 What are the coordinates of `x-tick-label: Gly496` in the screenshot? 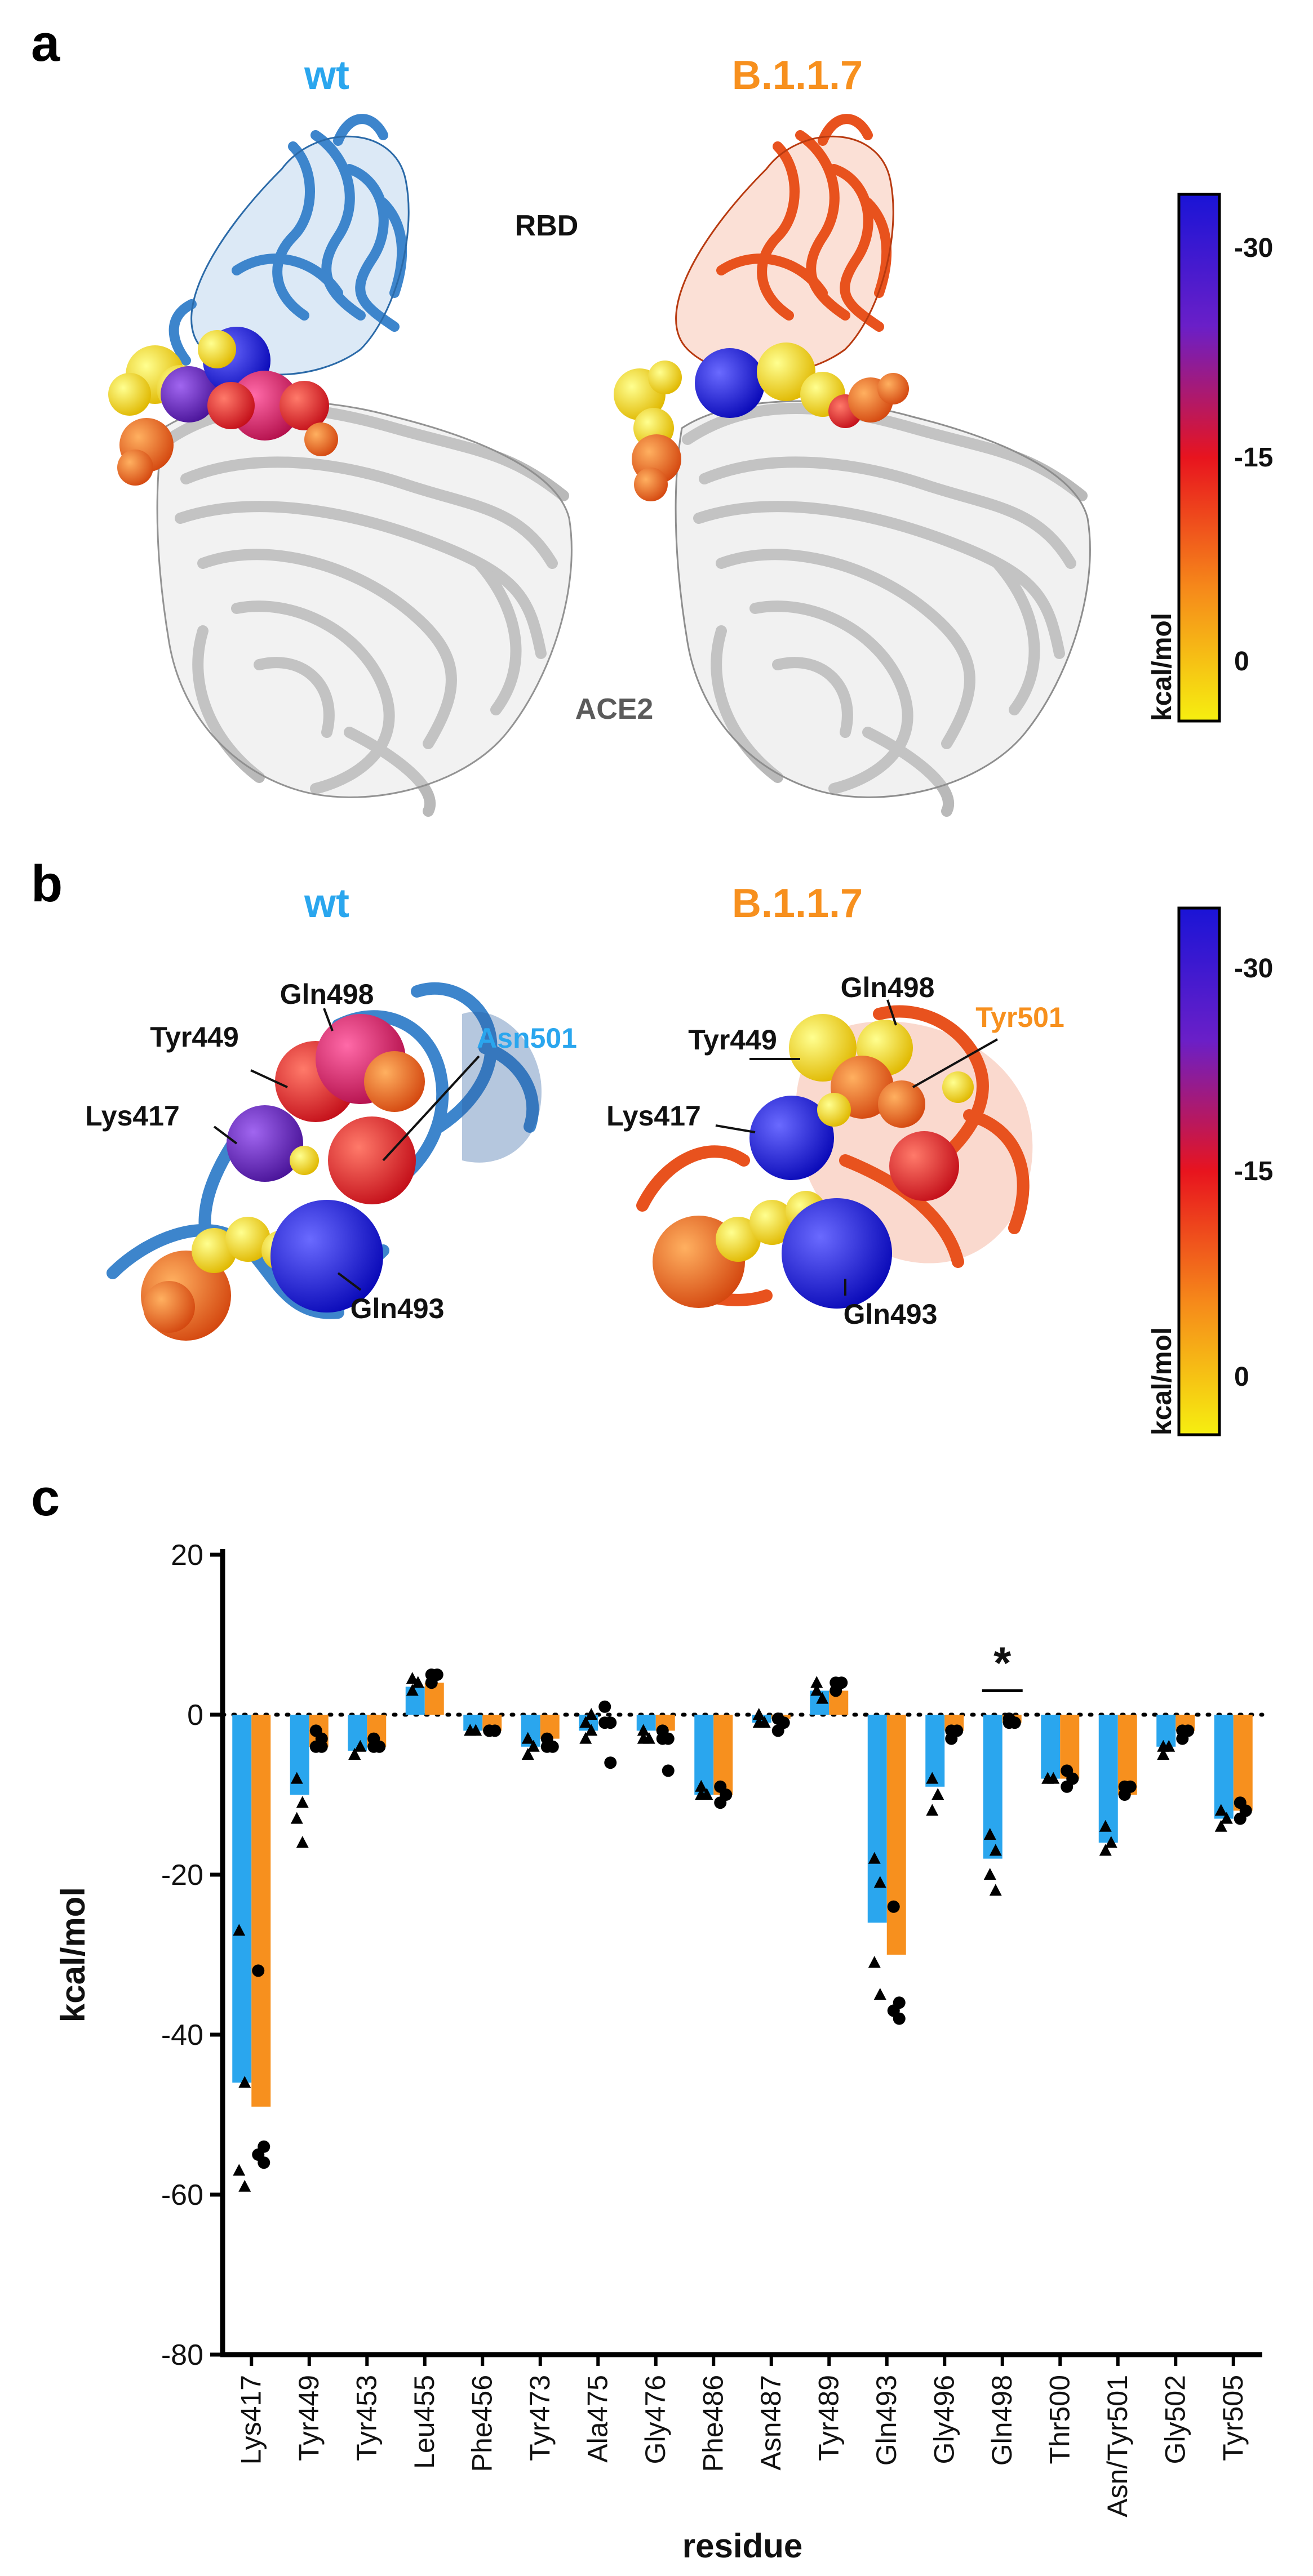 It's located at (944, 2419).